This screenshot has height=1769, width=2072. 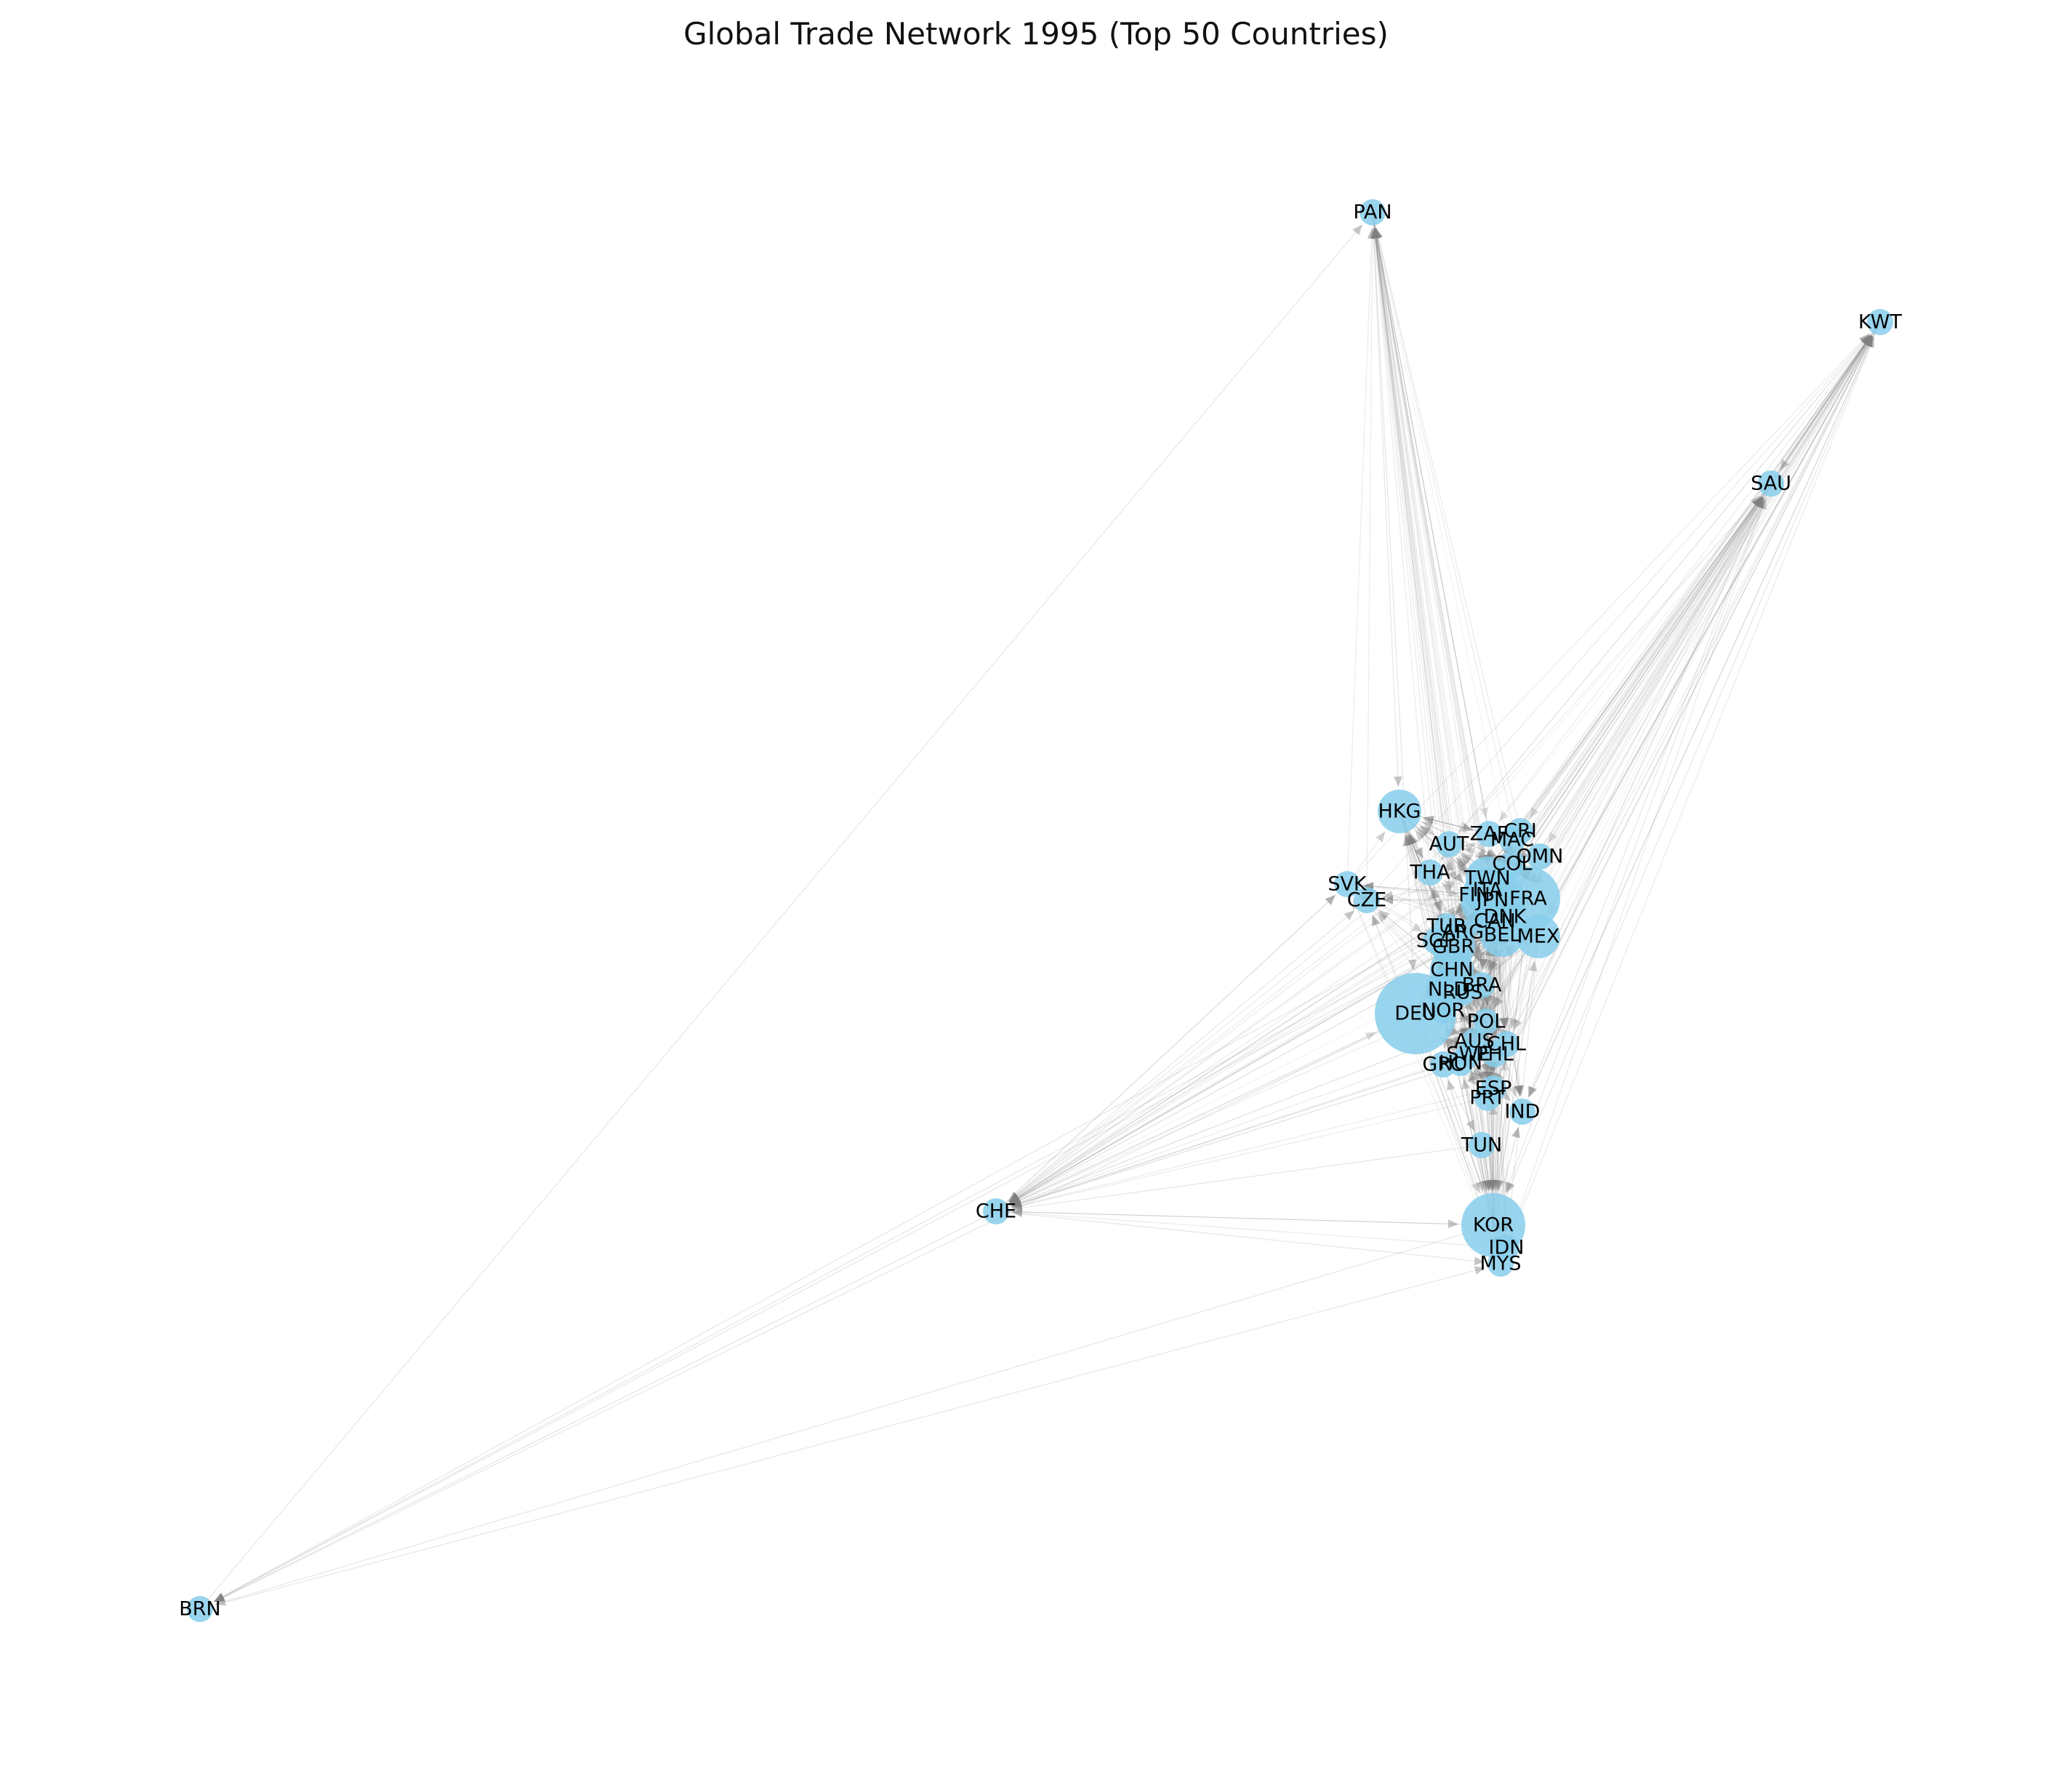 I want to click on arrowhead-HKG-IND, so click(x=1513, y=1091).